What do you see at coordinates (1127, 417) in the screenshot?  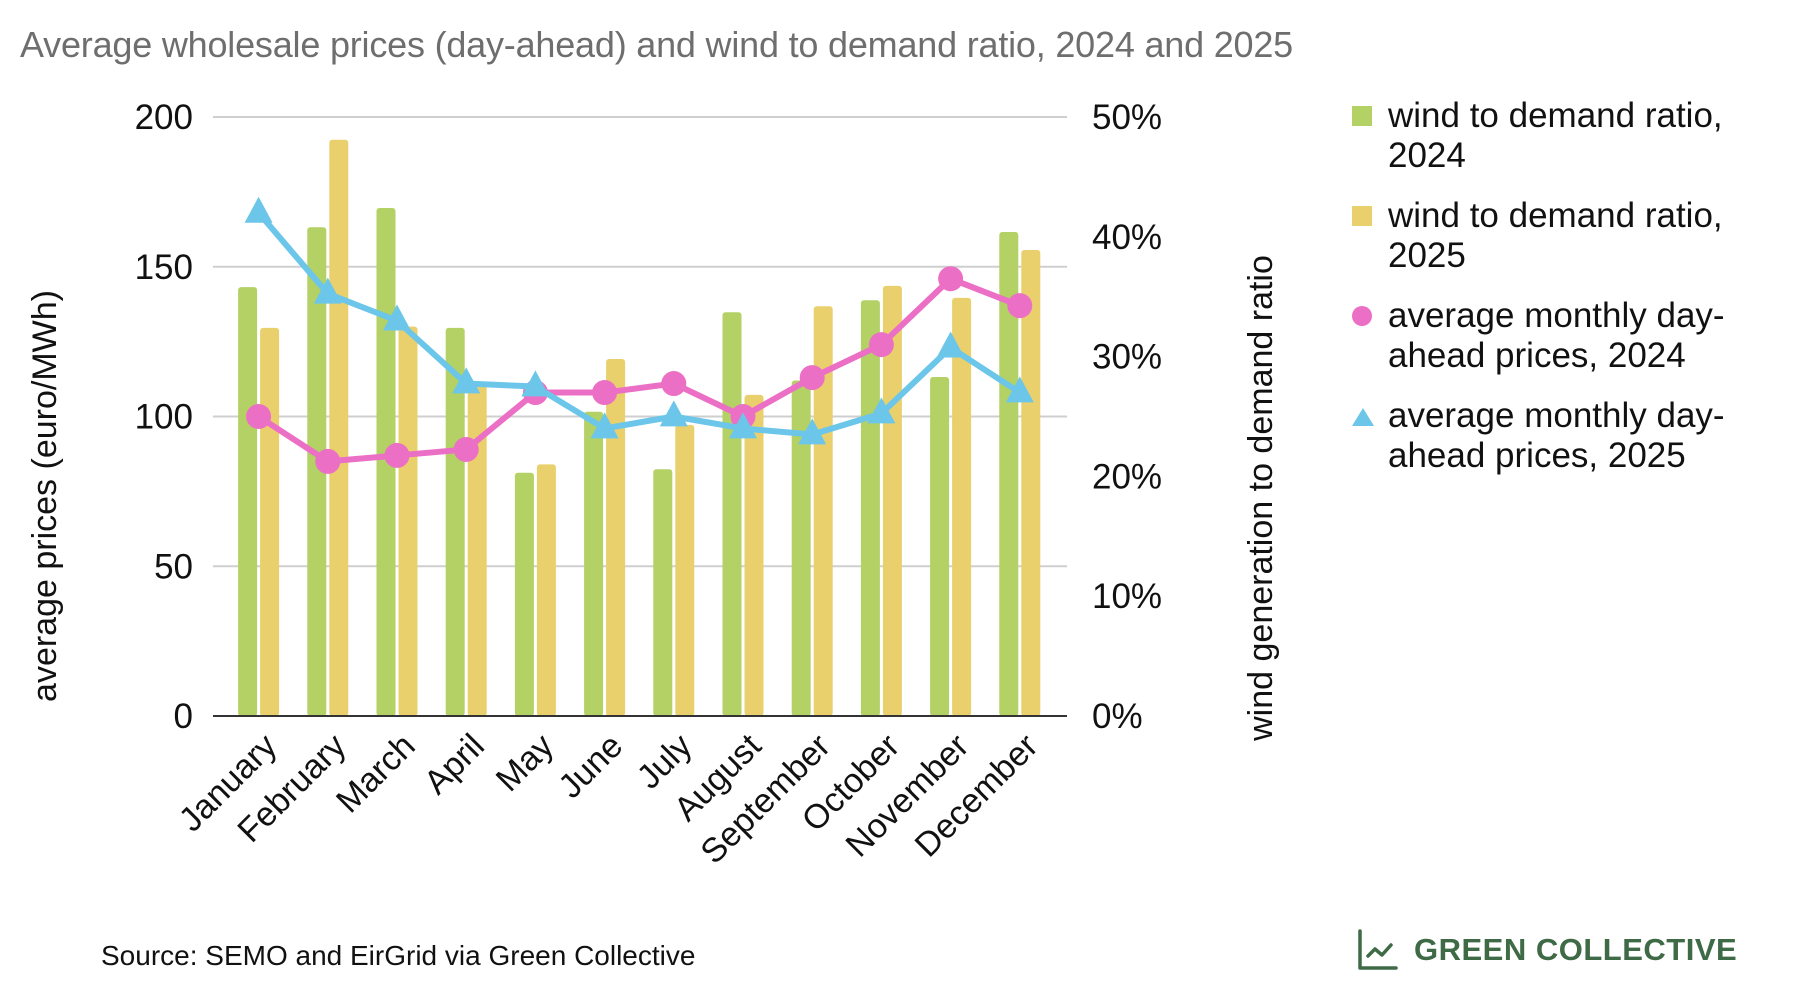 I see `right-axis-ticks: 0% 10% 20% 30% 40% 50%` at bounding box center [1127, 417].